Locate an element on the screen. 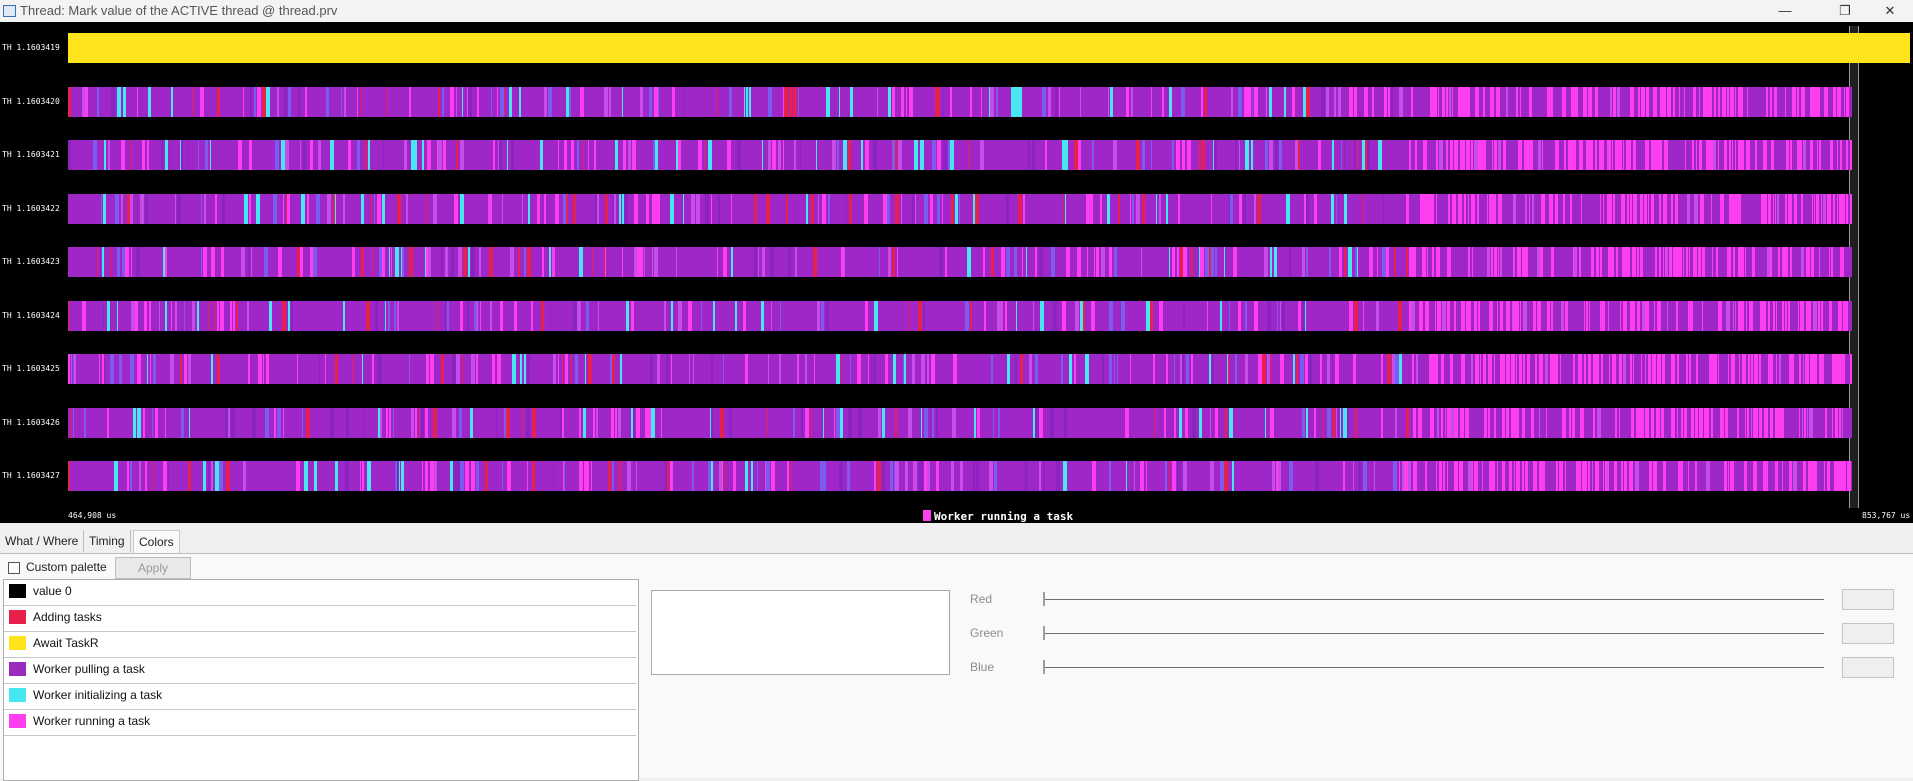  green-value-field is located at coordinates (1868, 633).